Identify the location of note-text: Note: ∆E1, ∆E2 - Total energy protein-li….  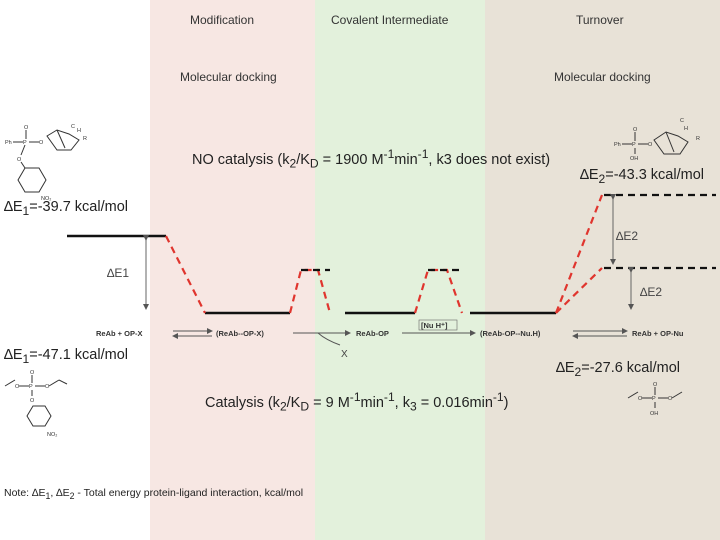
(154, 494).